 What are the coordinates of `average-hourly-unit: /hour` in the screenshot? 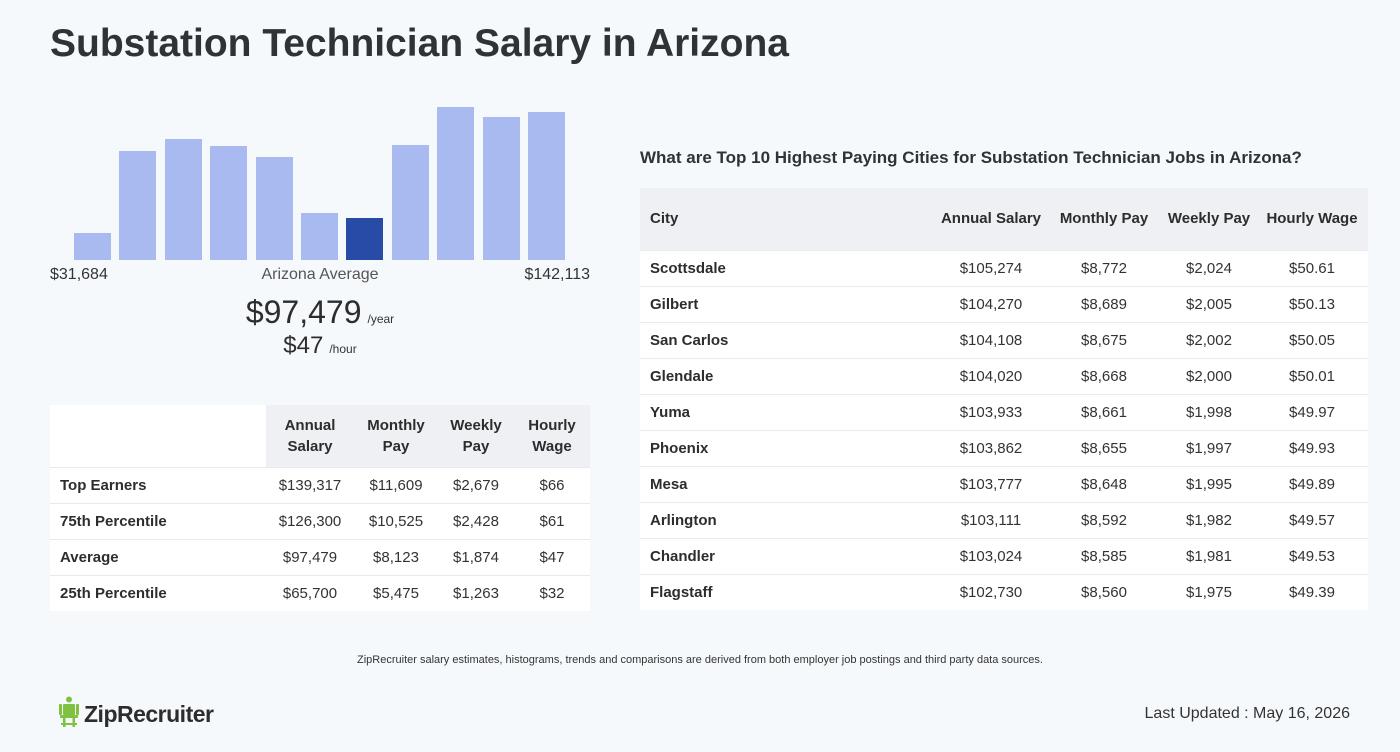 It's located at (343, 349).